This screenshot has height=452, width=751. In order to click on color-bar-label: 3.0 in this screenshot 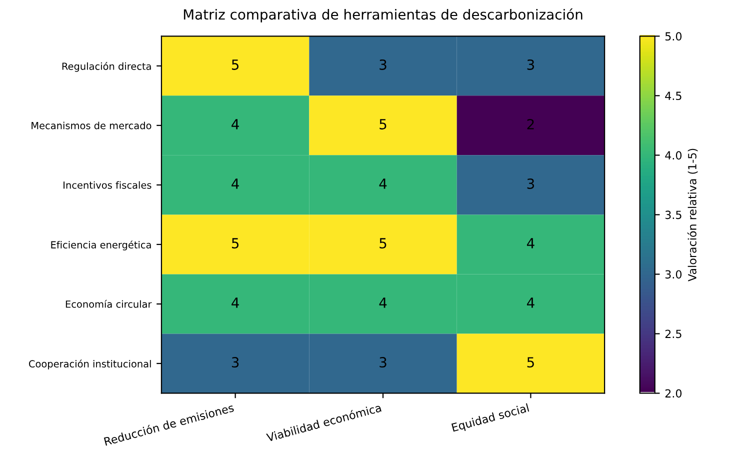, I will do `click(673, 274)`.